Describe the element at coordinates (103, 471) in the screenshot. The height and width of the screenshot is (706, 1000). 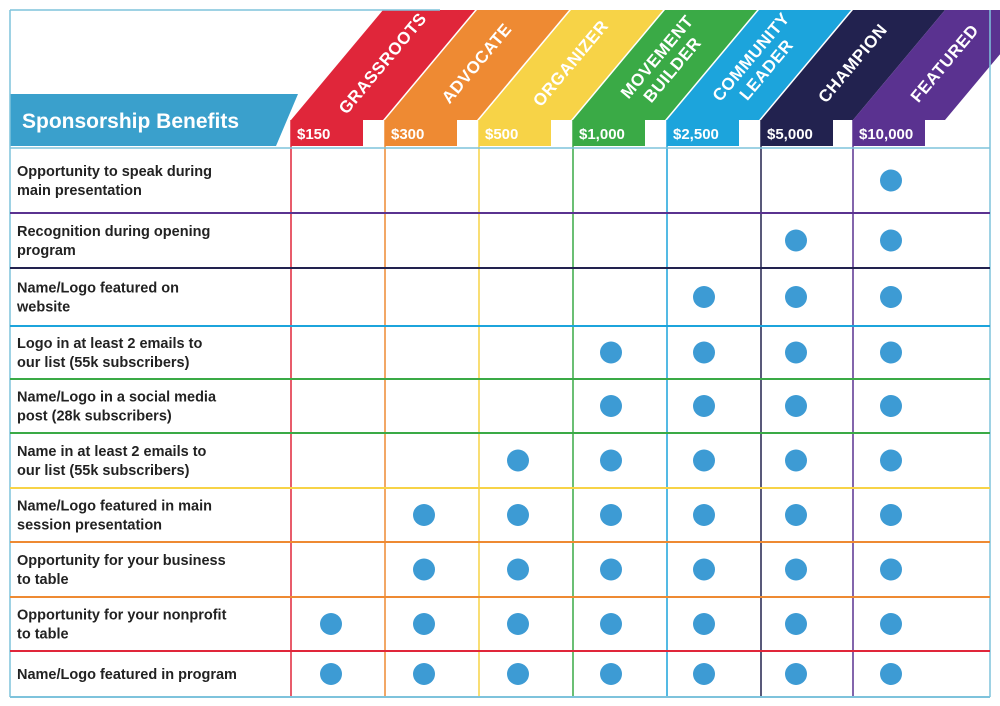
I see `benefit-label: our list (55k subscribers)` at that location.